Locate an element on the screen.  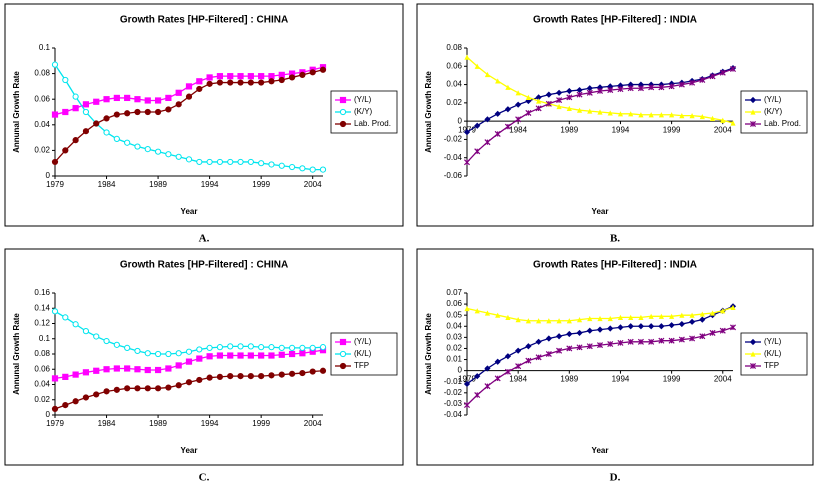
legend-marker is located at coordinates (343, 124).